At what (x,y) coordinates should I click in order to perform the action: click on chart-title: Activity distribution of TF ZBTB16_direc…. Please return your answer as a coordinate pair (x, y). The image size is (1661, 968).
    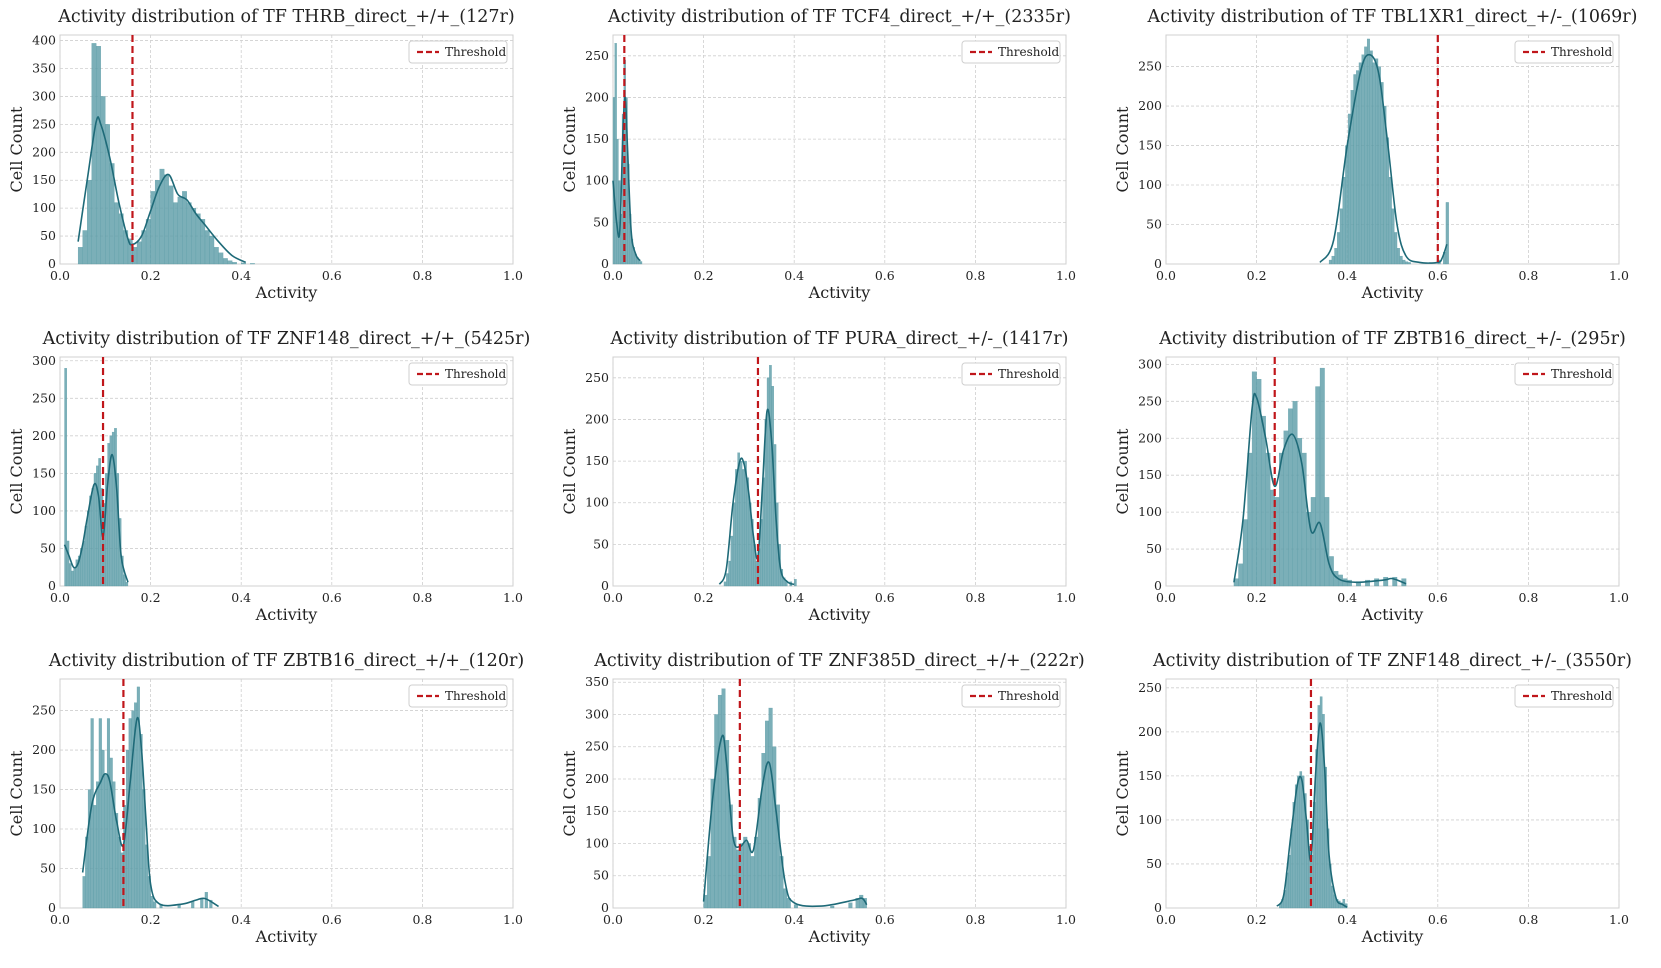
    Looking at the image, I should click on (286, 661).